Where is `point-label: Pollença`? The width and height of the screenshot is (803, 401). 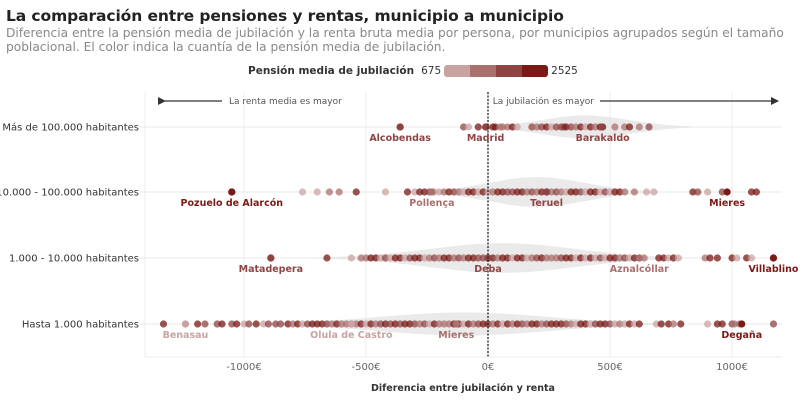
point-label: Pollença is located at coordinates (431, 203).